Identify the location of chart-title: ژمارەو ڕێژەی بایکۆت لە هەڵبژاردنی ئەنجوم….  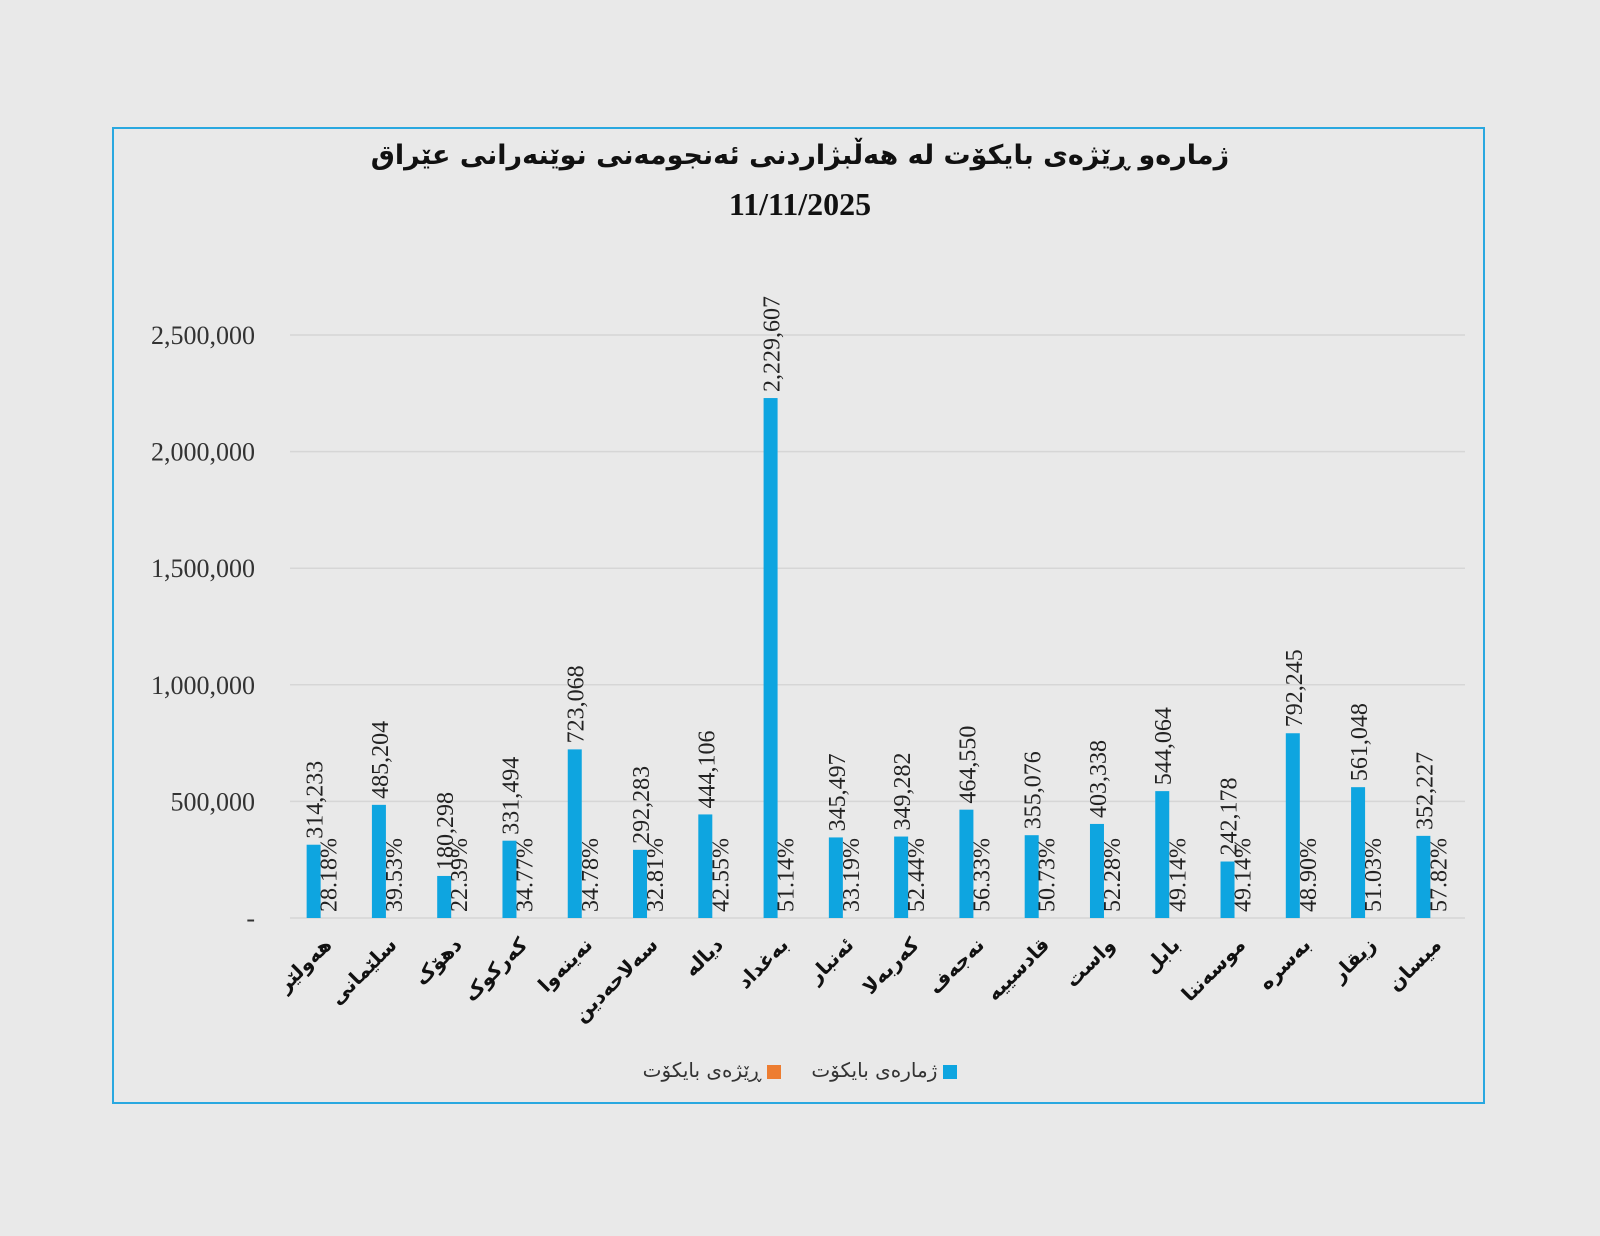
(800, 155).